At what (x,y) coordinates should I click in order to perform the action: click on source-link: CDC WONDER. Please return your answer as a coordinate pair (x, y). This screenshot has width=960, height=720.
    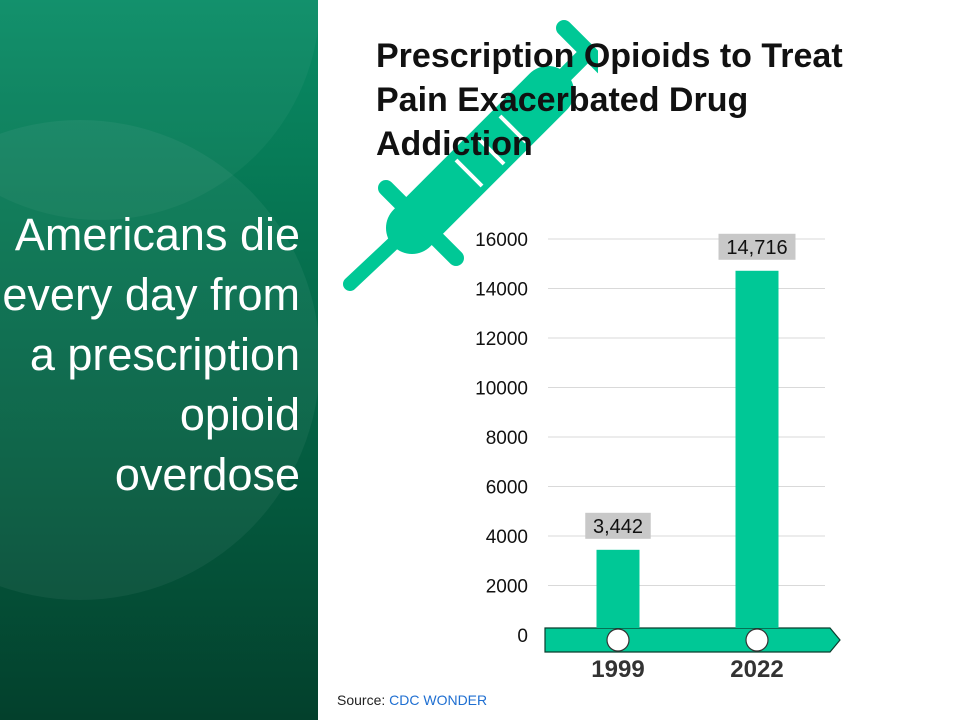
    Looking at the image, I should click on (438, 700).